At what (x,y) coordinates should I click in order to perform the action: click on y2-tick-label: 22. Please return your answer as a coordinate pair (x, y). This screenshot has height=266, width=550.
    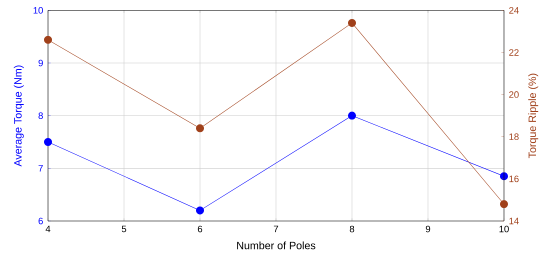
    Looking at the image, I should click on (514, 52).